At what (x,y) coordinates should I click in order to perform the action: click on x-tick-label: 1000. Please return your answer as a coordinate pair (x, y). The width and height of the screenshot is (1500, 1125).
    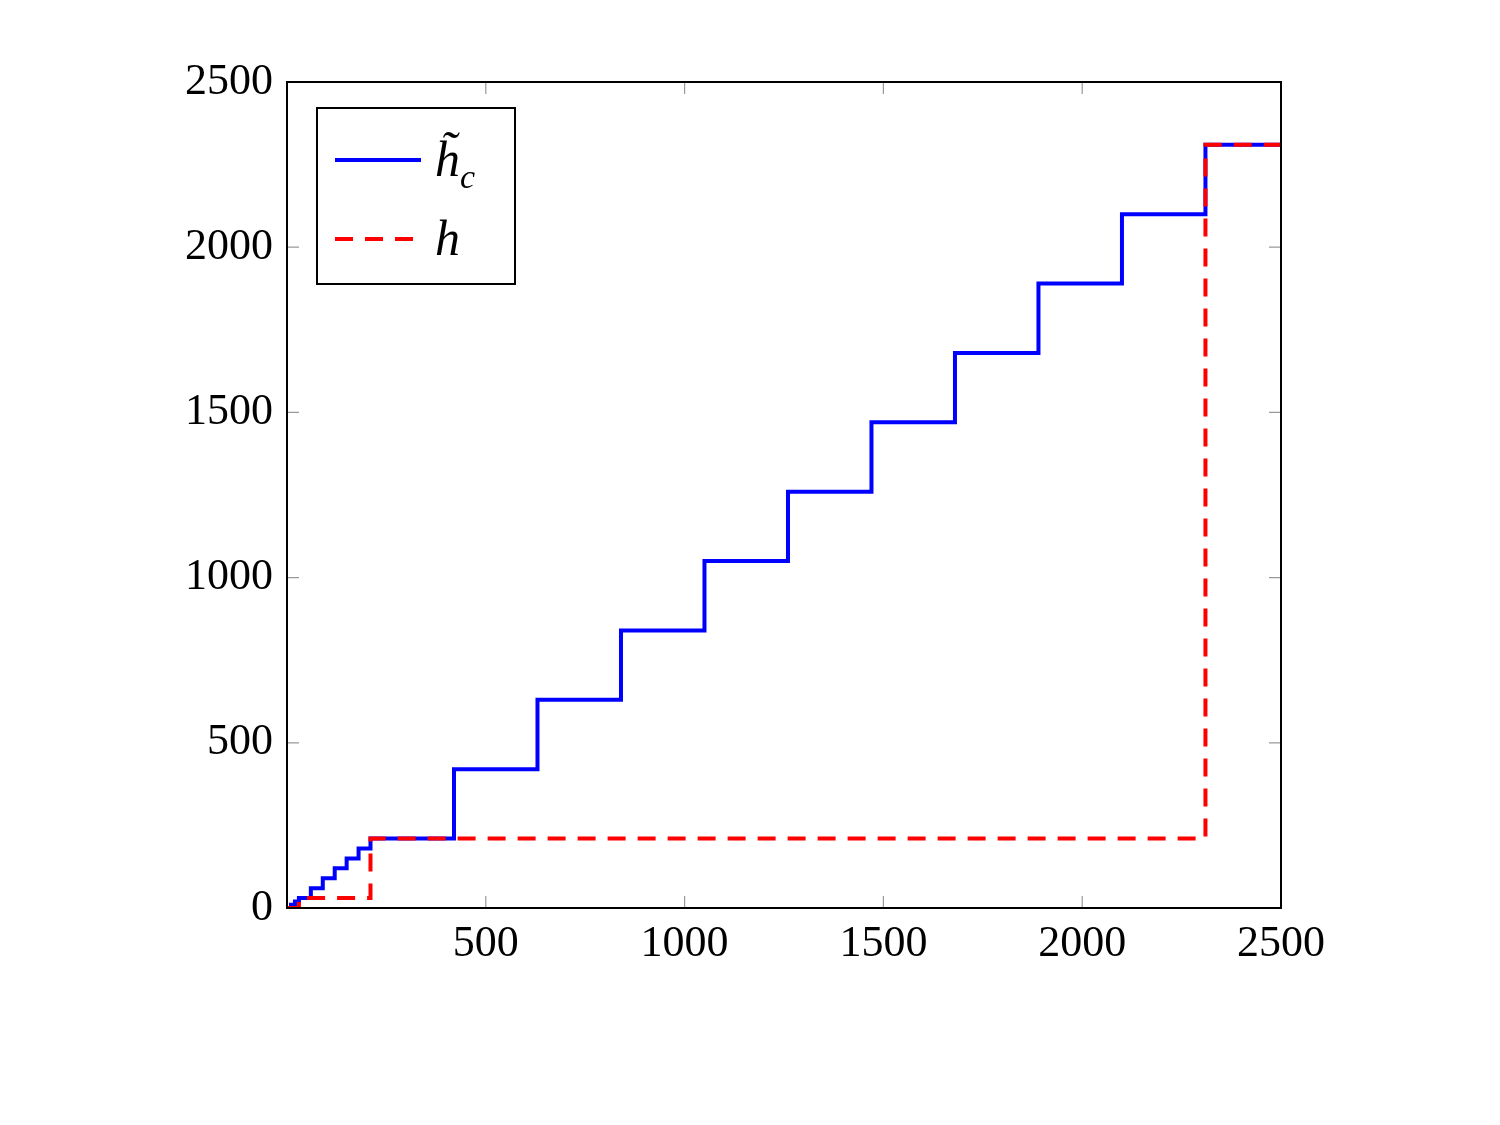
    Looking at the image, I should click on (684, 941).